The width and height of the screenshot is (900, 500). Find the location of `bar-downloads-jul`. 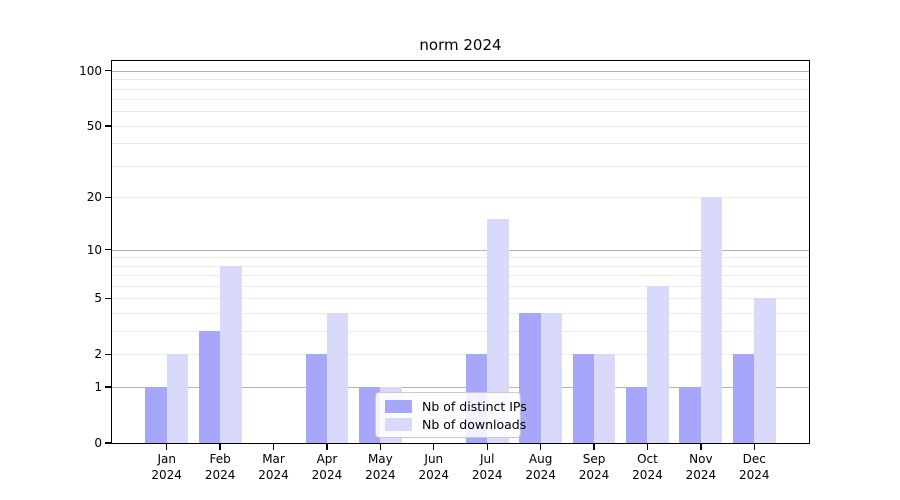

bar-downloads-jul is located at coordinates (498, 331).